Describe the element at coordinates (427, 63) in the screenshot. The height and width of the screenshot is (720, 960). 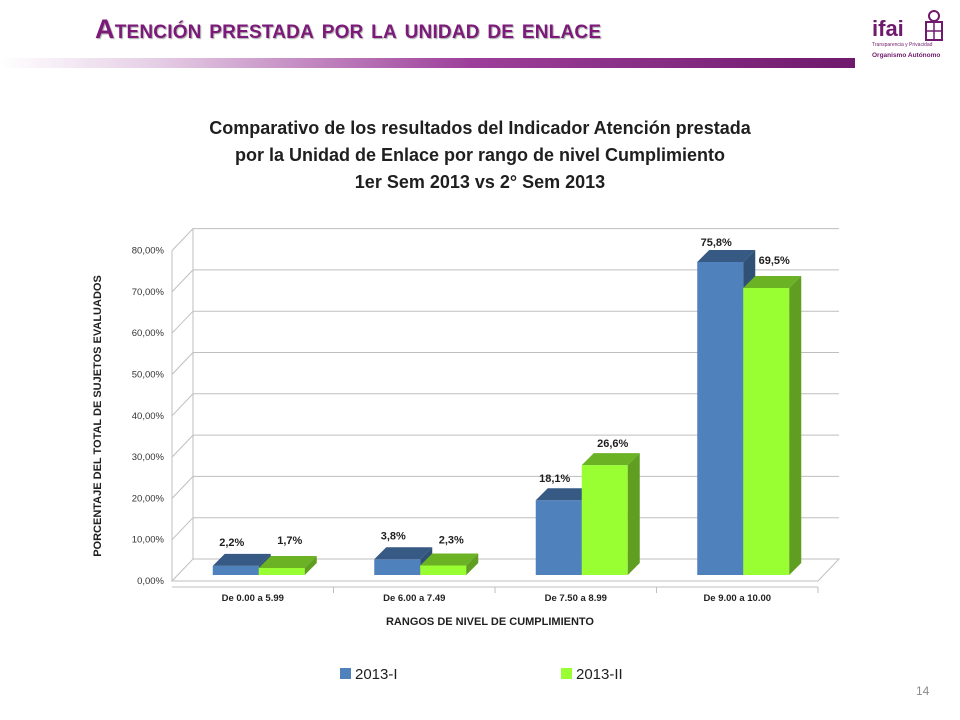
I see `title-divider` at that location.